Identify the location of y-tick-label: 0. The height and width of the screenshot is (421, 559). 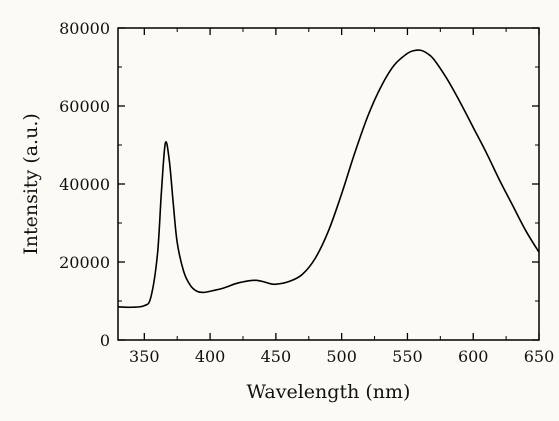
(105, 340).